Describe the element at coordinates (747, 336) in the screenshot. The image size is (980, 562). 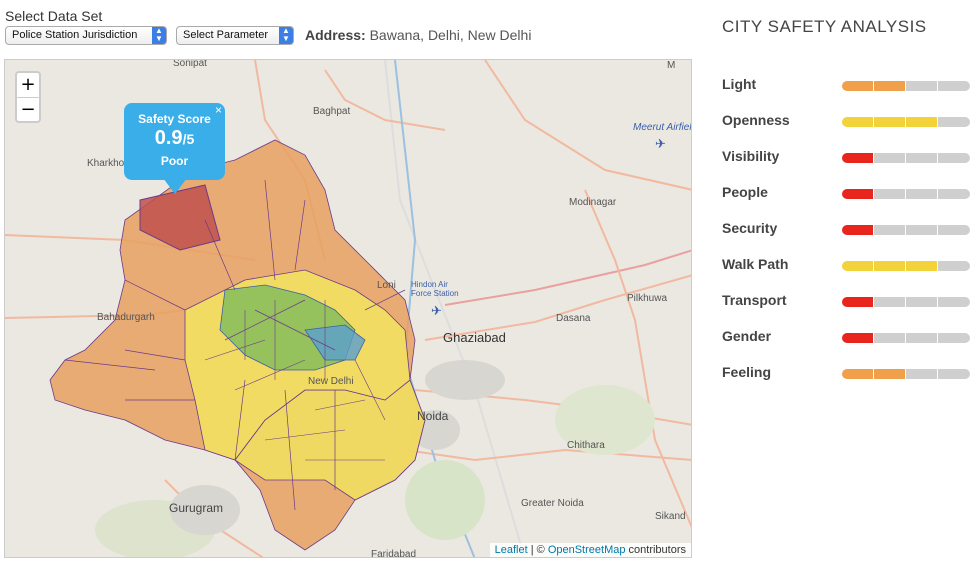
I see `metric-name: Gender` at that location.